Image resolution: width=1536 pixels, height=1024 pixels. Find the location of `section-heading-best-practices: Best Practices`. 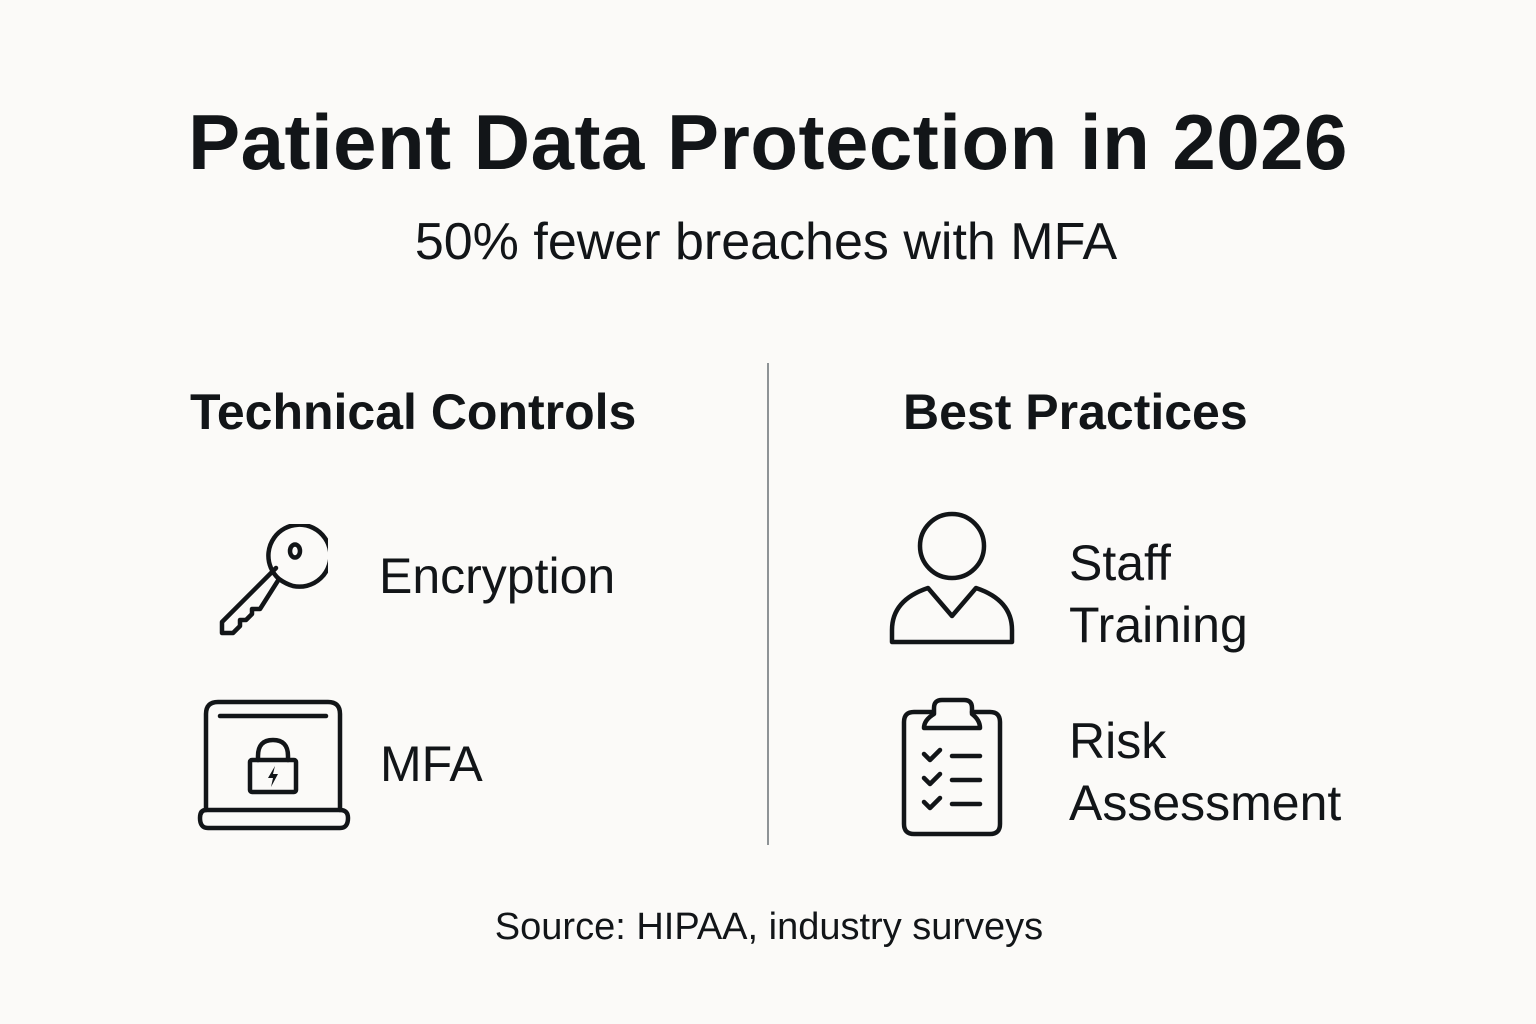

section-heading-best-practices: Best Practices is located at coordinates (1075, 412).